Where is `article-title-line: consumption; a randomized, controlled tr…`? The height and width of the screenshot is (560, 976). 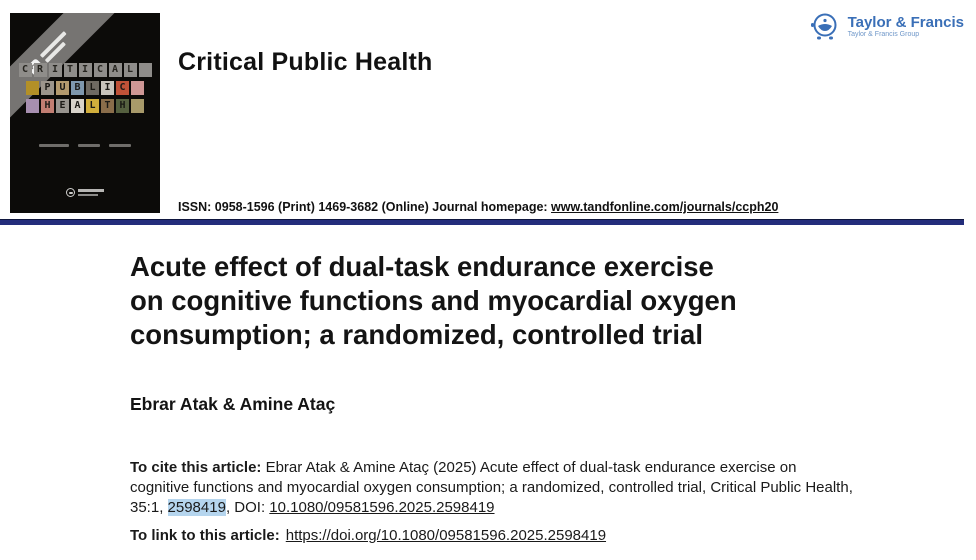
article-title-line: consumption; a randomized, controlled tr… is located at coordinates (416, 334).